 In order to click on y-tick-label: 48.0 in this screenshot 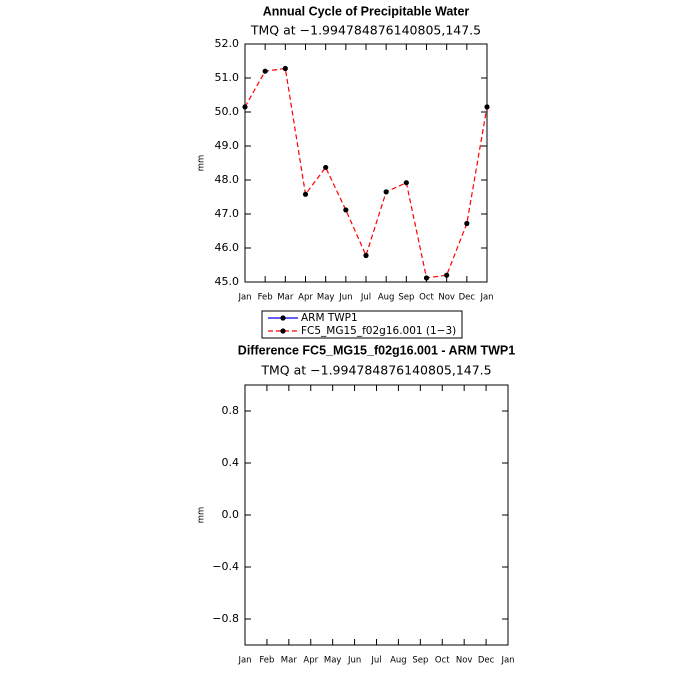, I will do `click(227, 179)`.